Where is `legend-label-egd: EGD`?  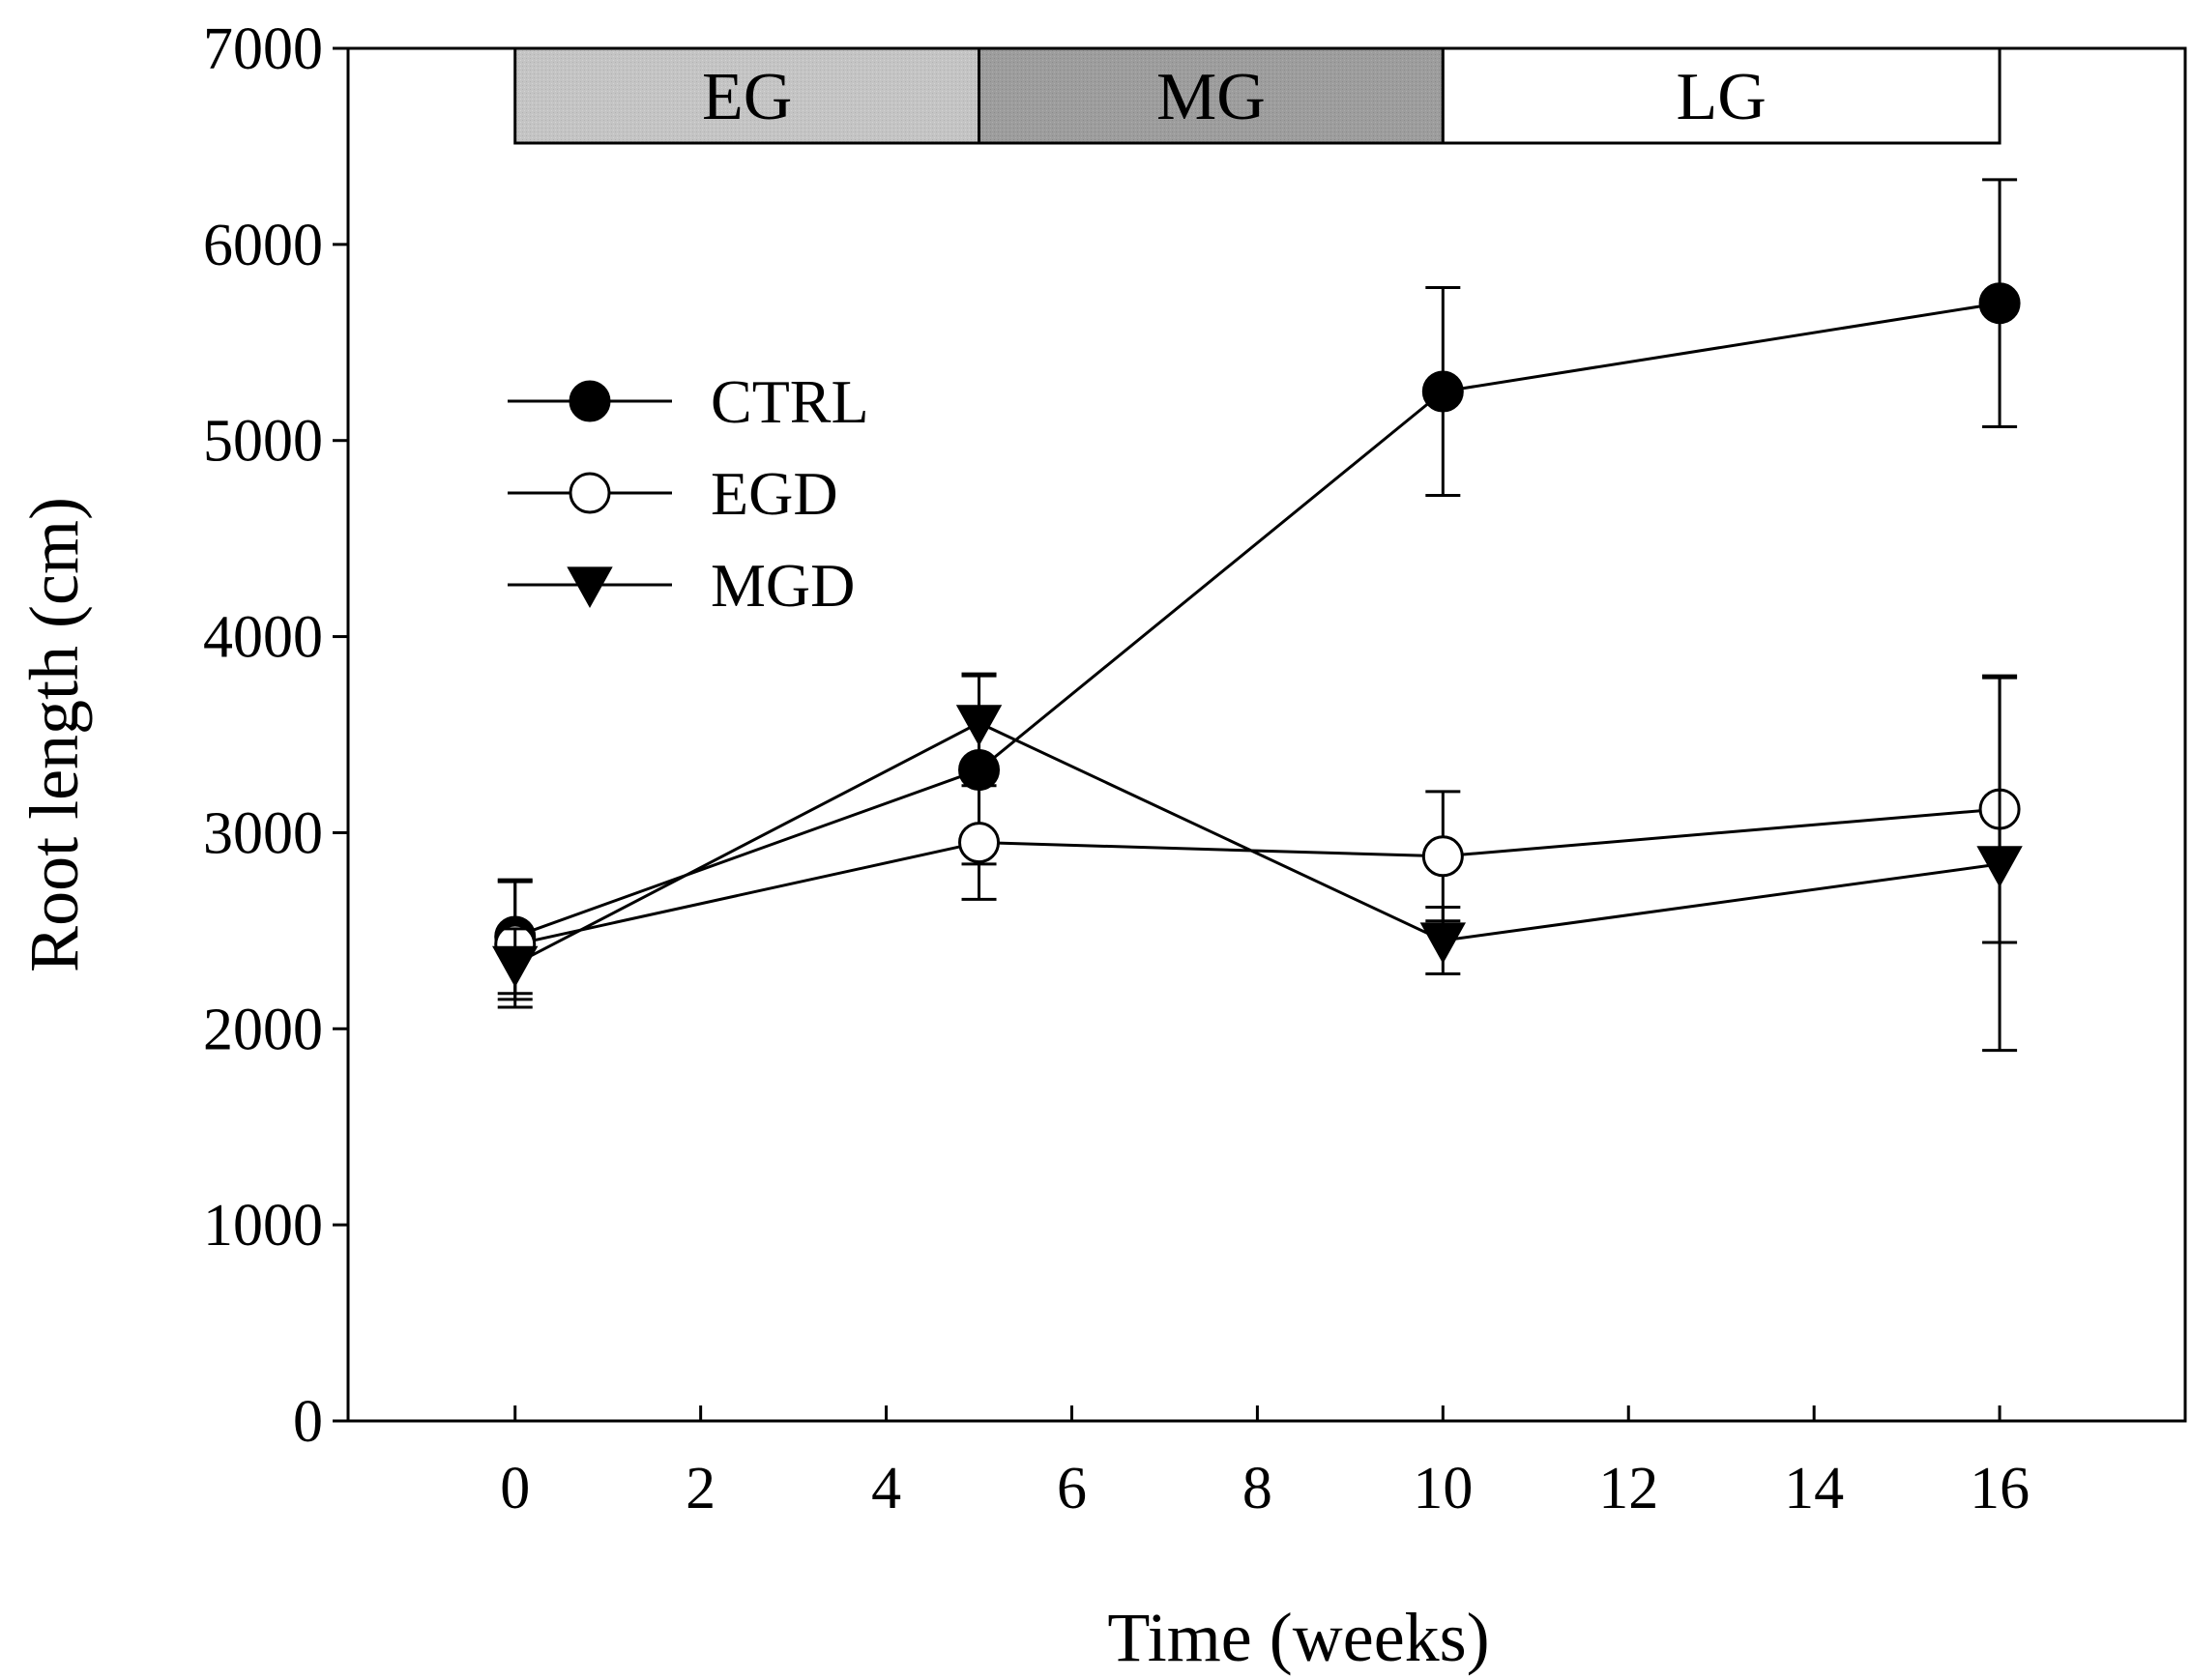 legend-label-egd: EGD is located at coordinates (774, 494).